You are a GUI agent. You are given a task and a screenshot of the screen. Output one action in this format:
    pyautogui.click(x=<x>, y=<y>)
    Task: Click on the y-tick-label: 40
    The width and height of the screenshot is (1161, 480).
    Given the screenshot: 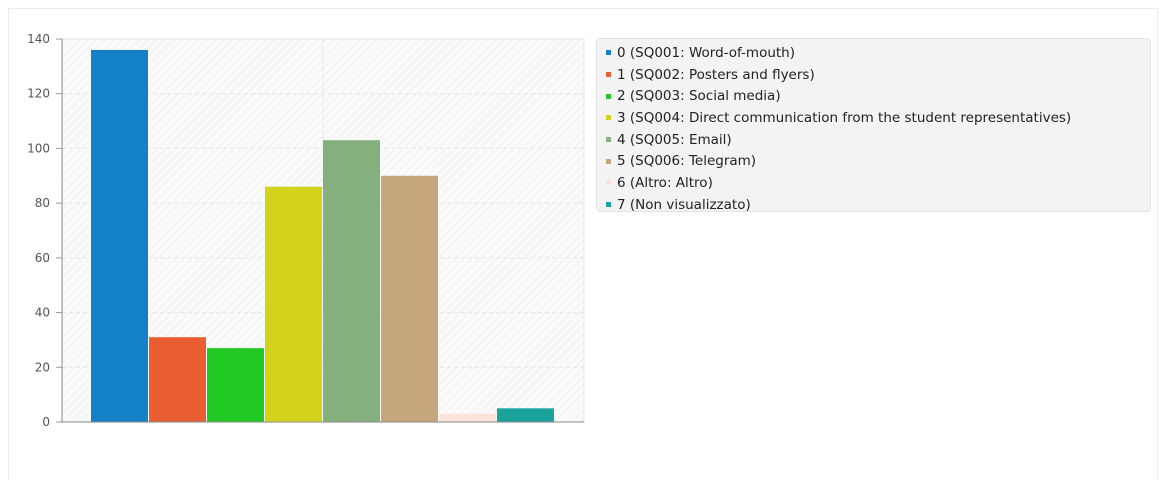 What is the action you would take?
    pyautogui.click(x=42, y=313)
    